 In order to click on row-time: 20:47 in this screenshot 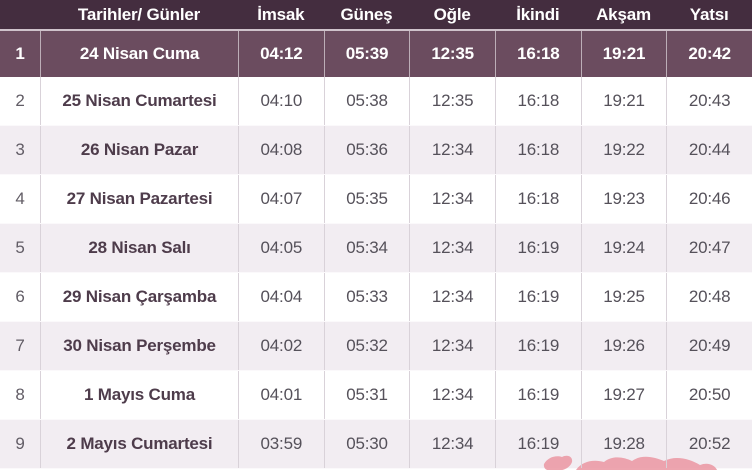, I will do `click(709, 248)`.